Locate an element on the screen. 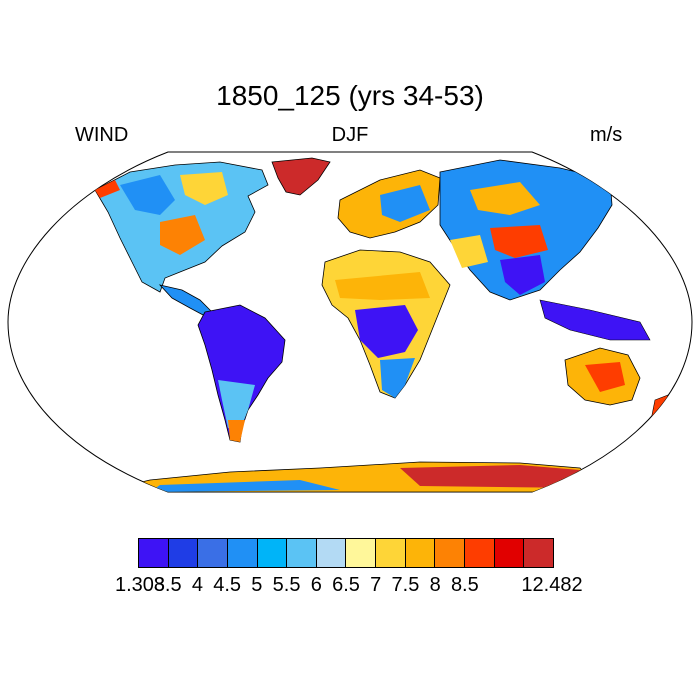 The image size is (700, 700). africa-south is located at coordinates (397, 378).